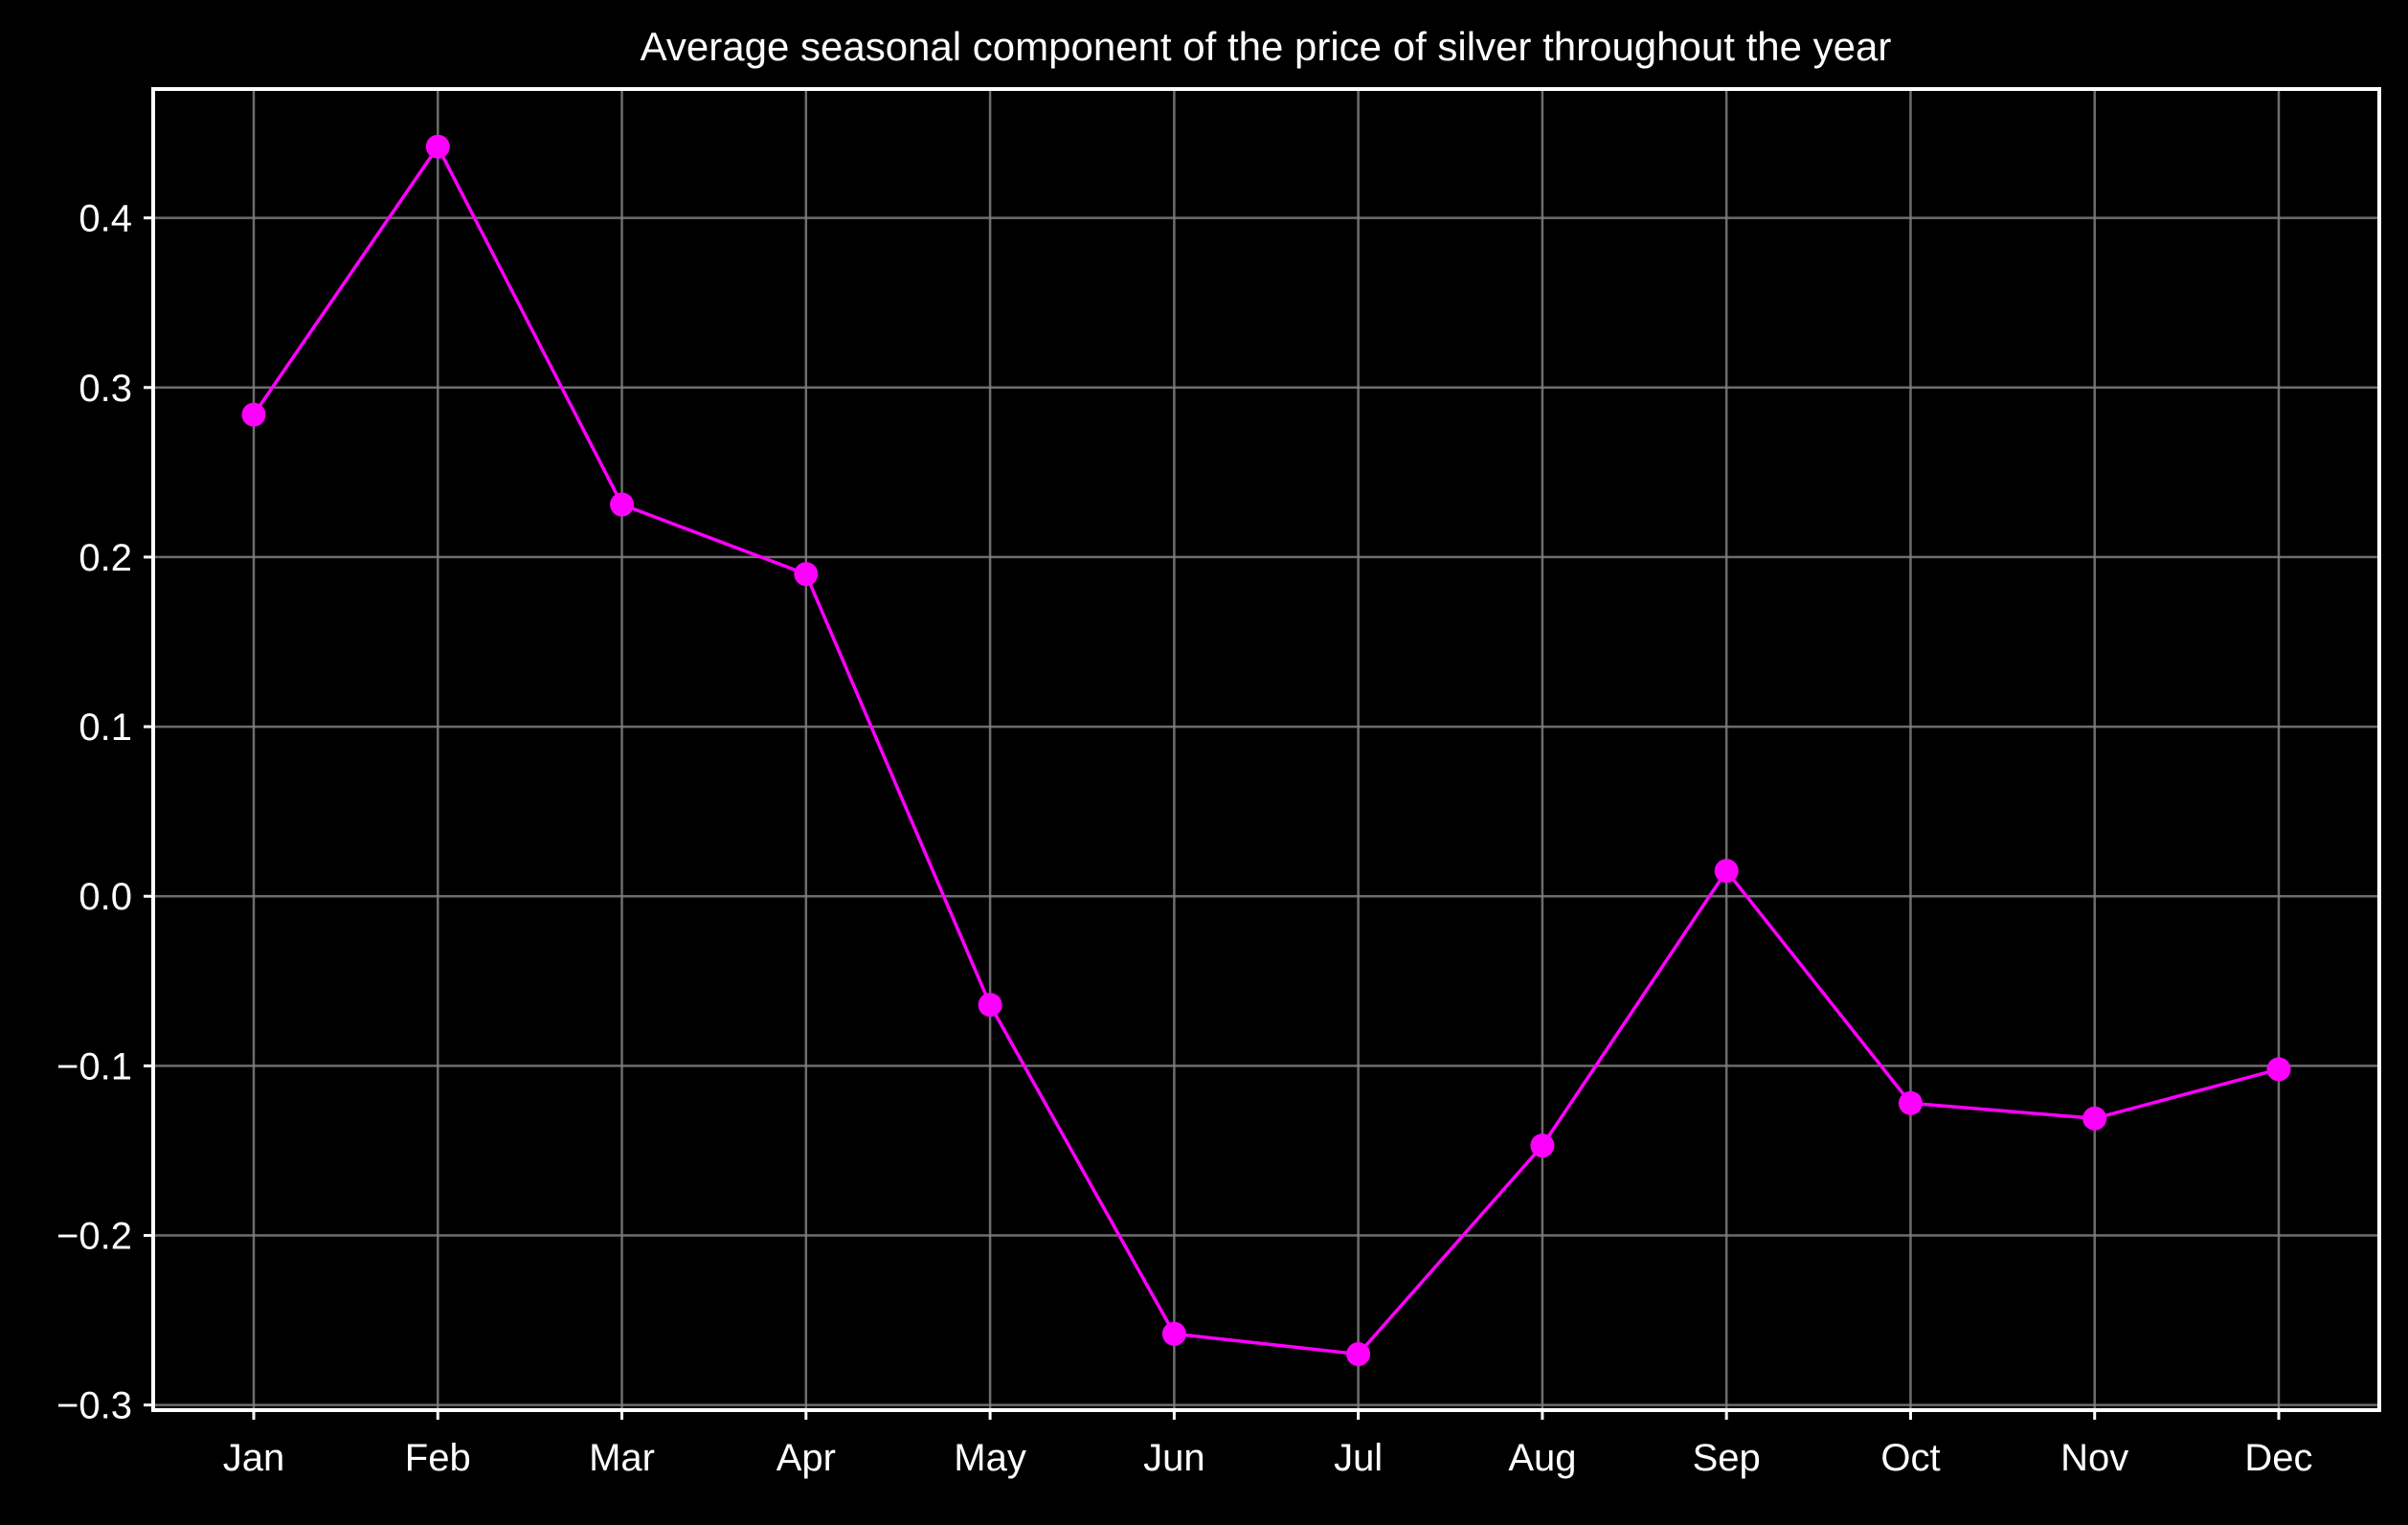  What do you see at coordinates (1910, 1458) in the screenshot?
I see `x-tick-label: Oct` at bounding box center [1910, 1458].